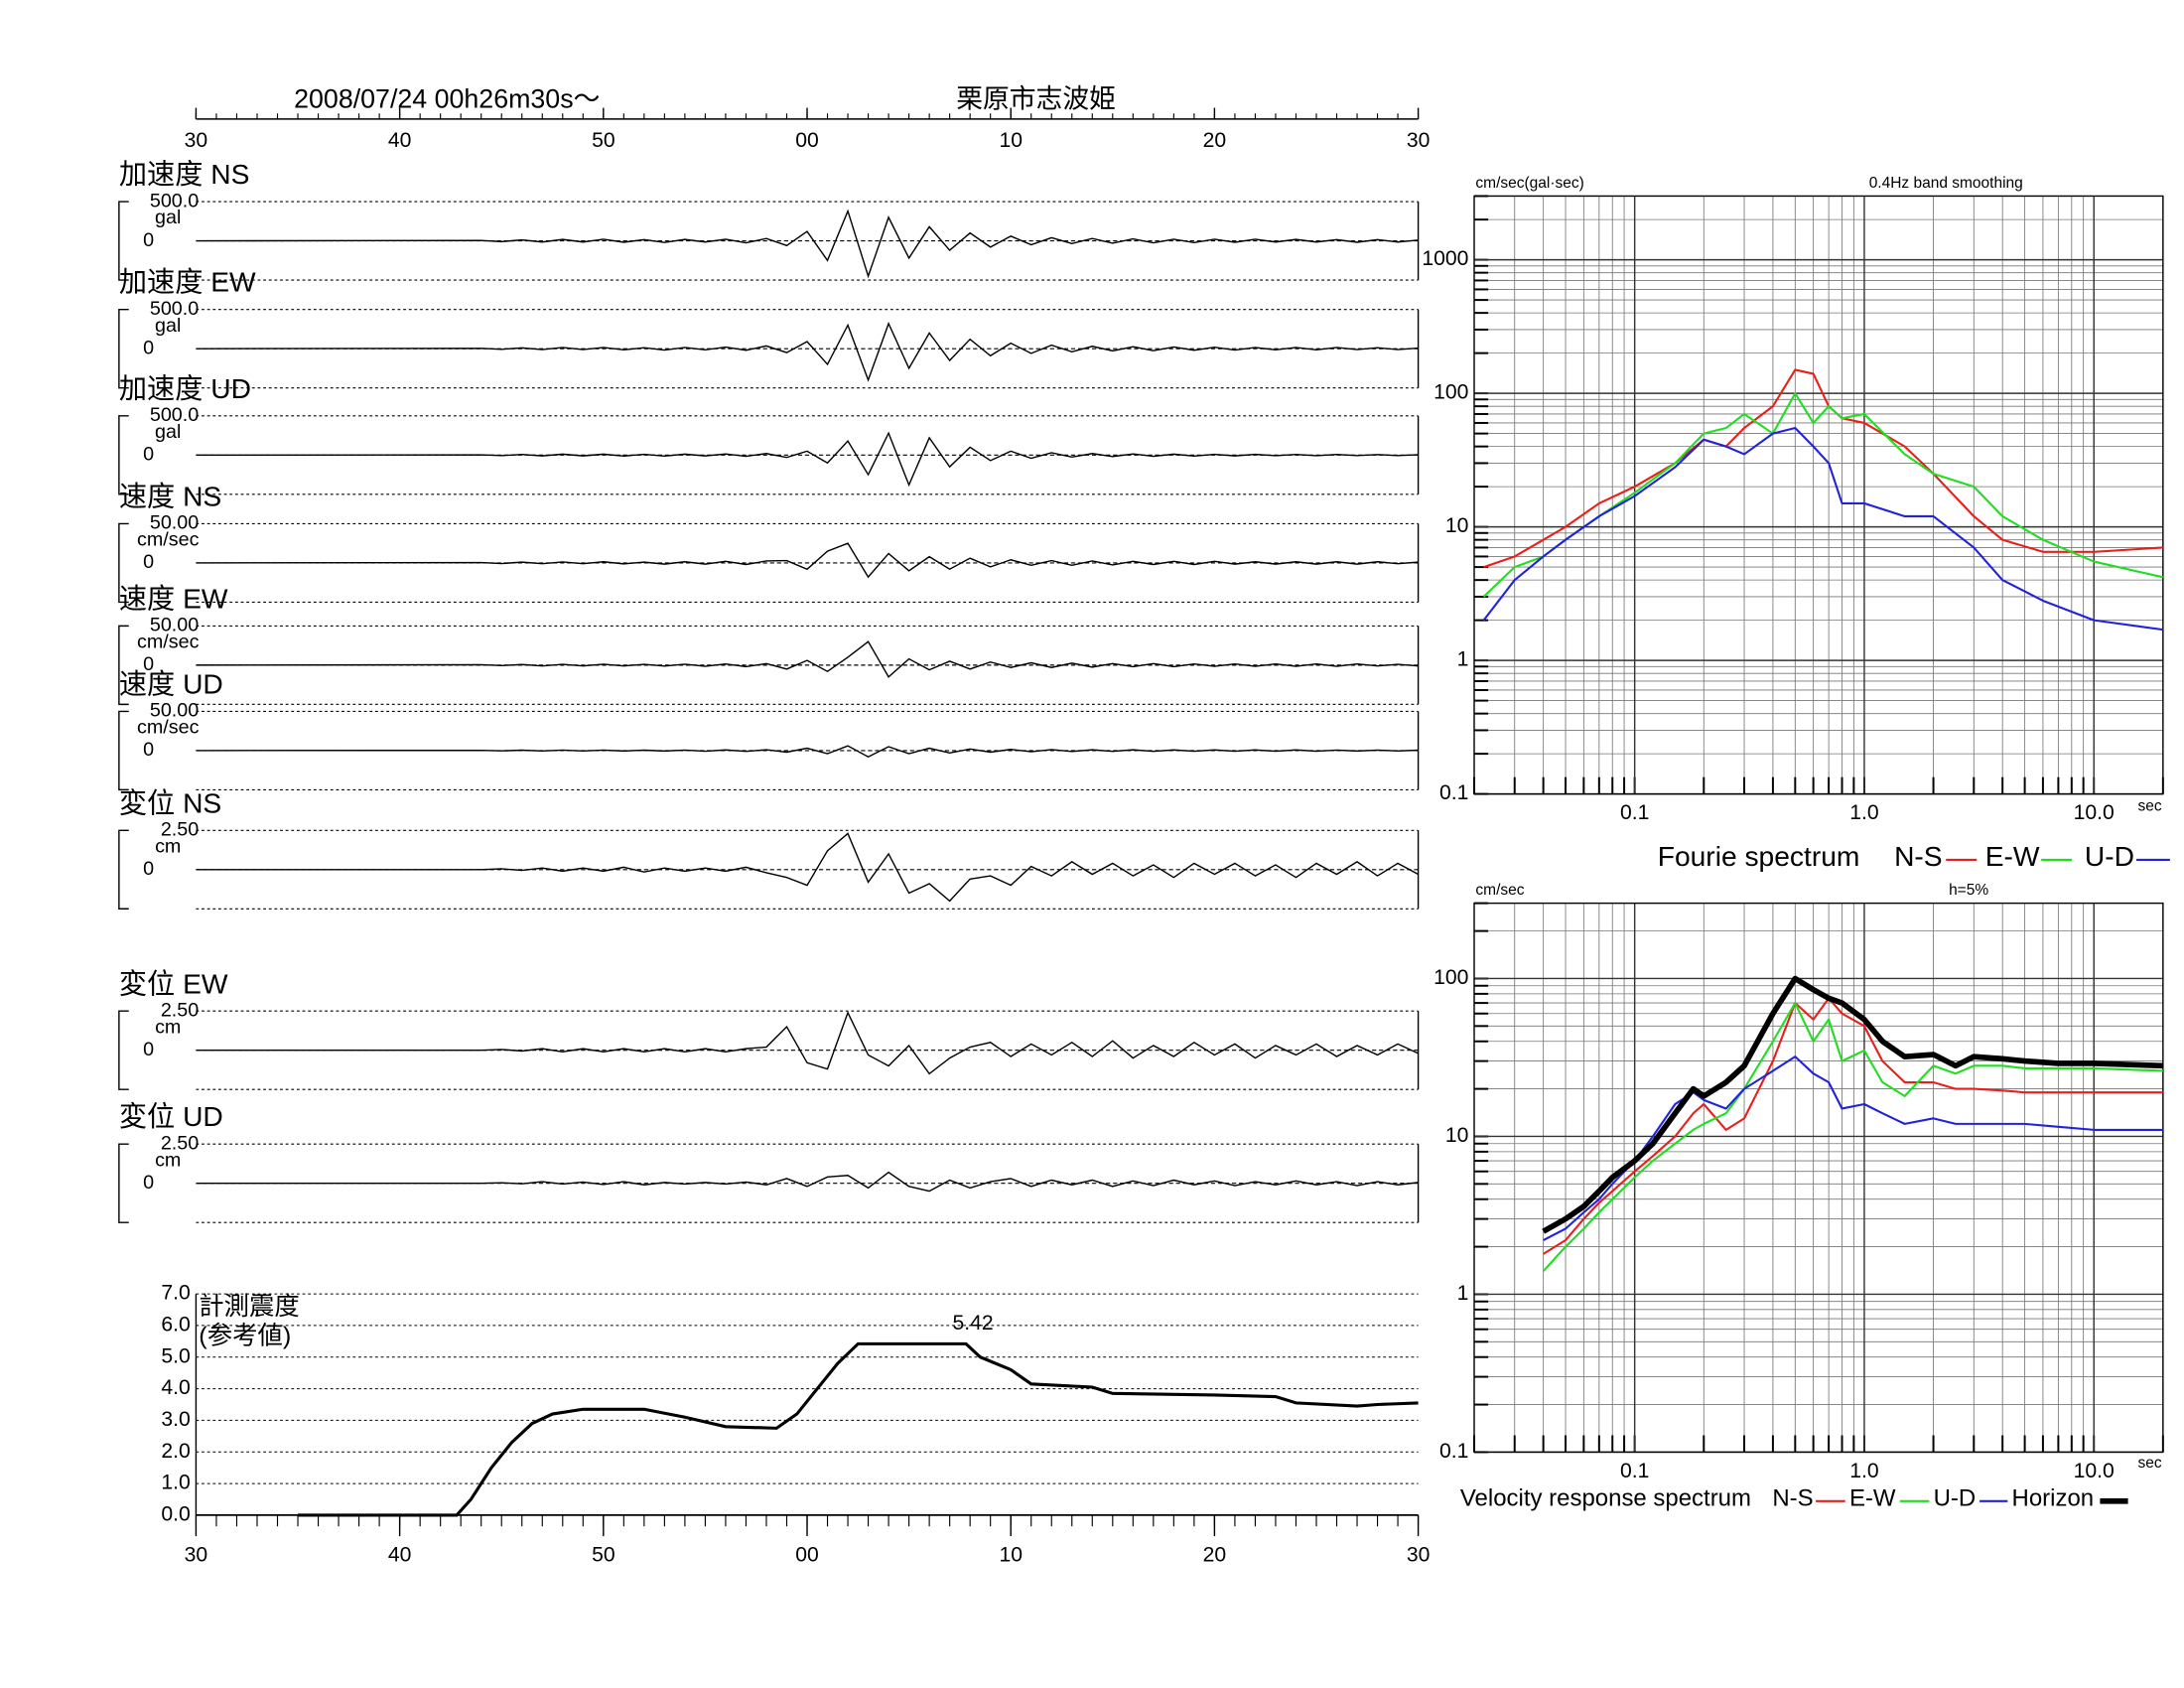 Image resolution: width=2184 pixels, height=1688 pixels. What do you see at coordinates (175, 1293) in the screenshot?
I see `y-tick-label: 7.0` at bounding box center [175, 1293].